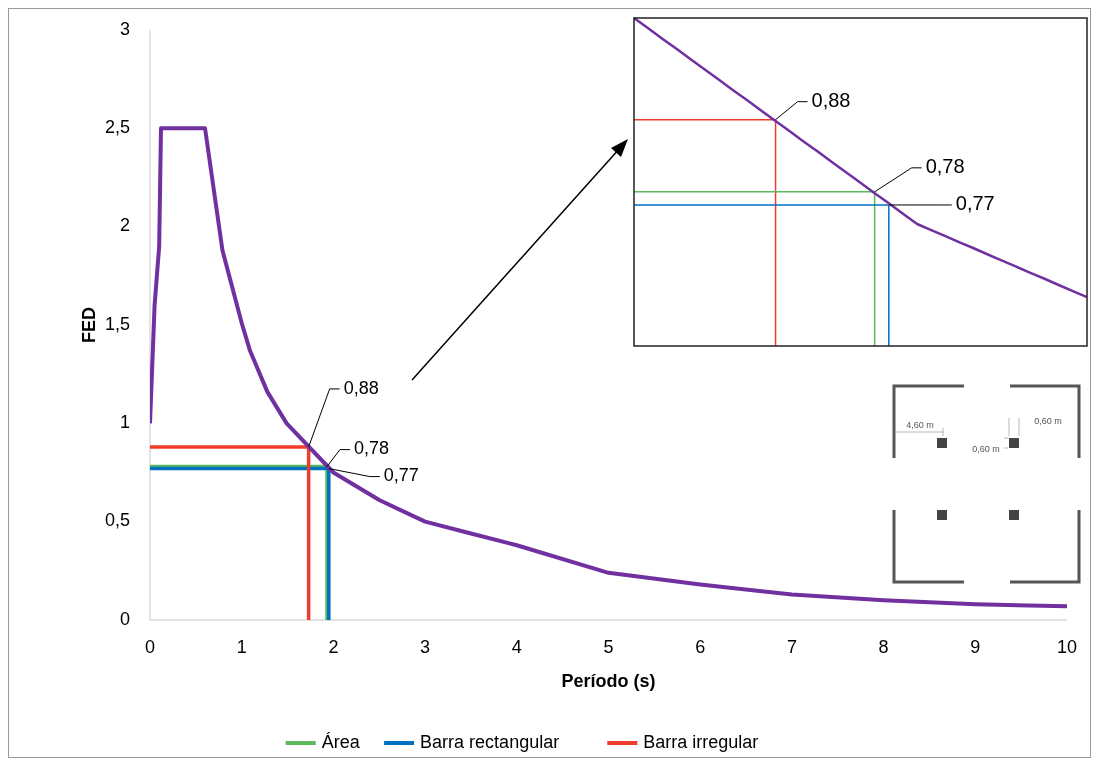 The height and width of the screenshot is (765, 1099). Describe the element at coordinates (425, 646) in the screenshot. I see `x-tick-label: 3` at that location.